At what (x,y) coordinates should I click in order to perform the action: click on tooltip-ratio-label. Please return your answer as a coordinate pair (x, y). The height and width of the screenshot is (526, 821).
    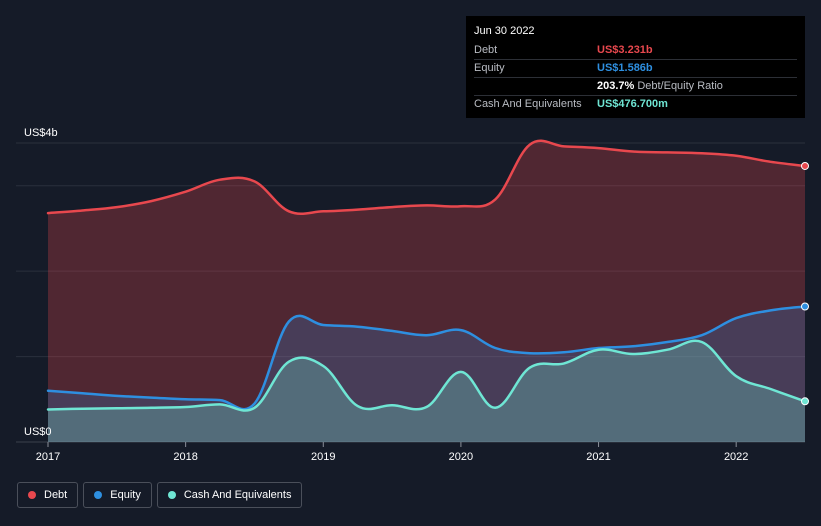
    Looking at the image, I should click on (535, 86).